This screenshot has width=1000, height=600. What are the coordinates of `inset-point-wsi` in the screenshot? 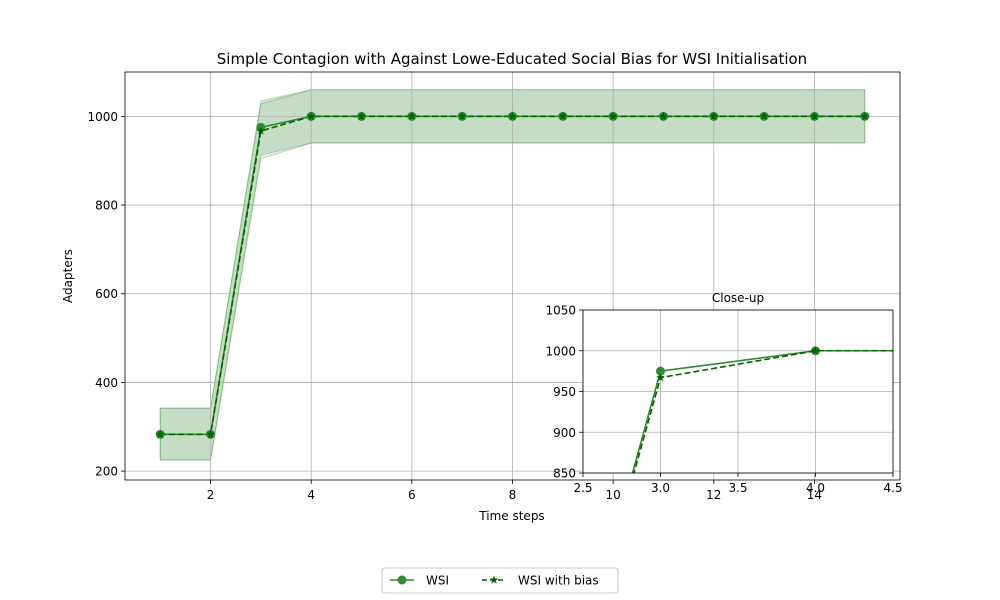 It's located at (660, 371).